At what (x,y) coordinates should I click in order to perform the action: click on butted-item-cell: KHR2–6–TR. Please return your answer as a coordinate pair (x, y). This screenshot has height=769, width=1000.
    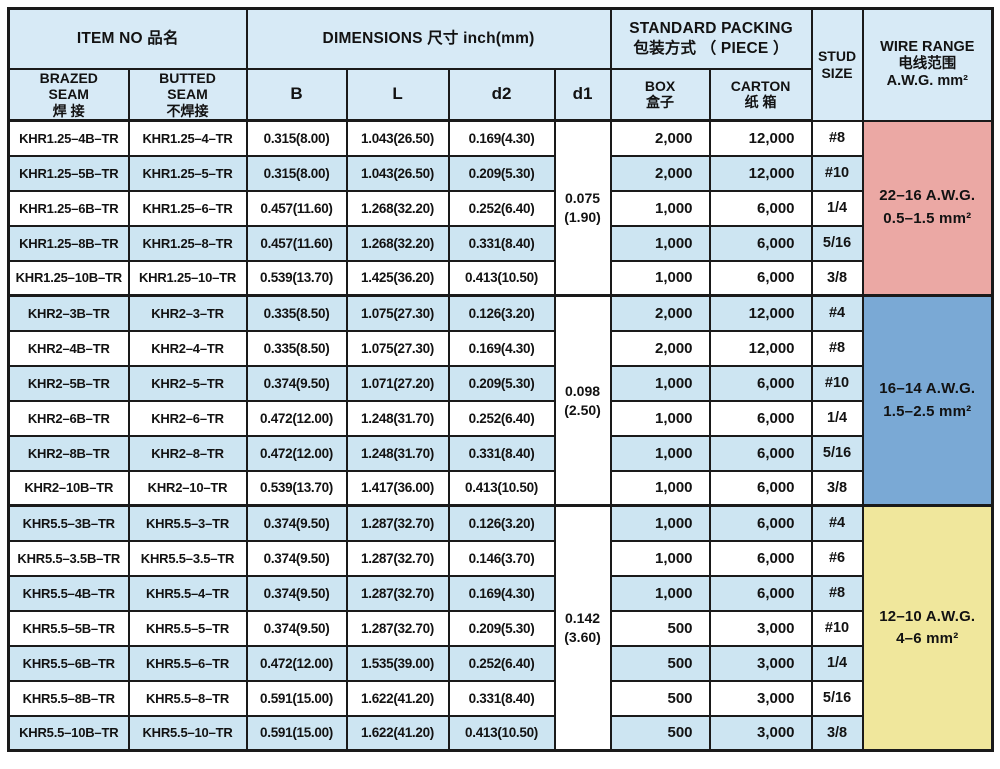
    Looking at the image, I should click on (187, 418).